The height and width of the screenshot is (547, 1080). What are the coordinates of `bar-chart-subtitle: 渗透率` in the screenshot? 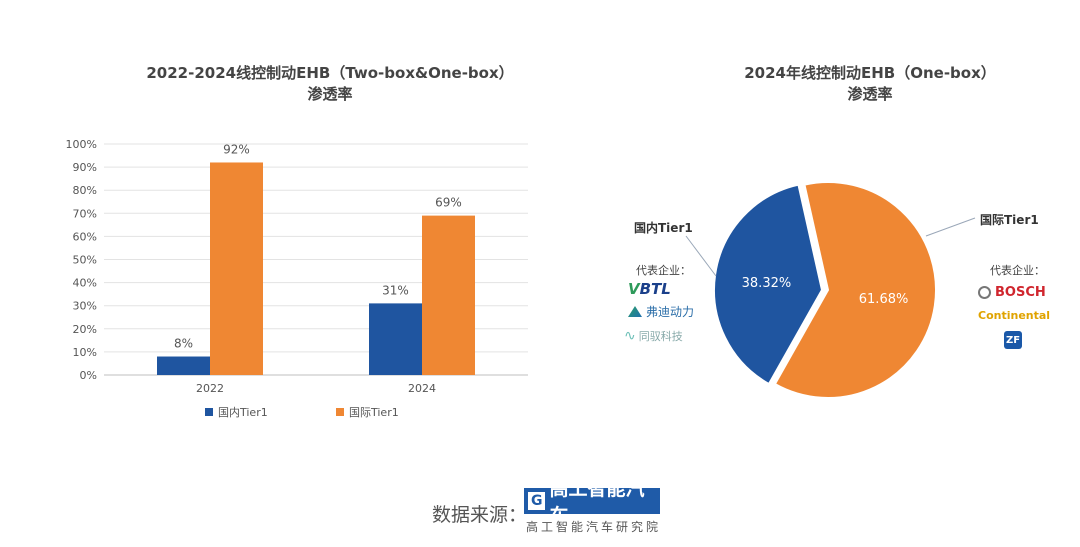 It's located at (330, 94).